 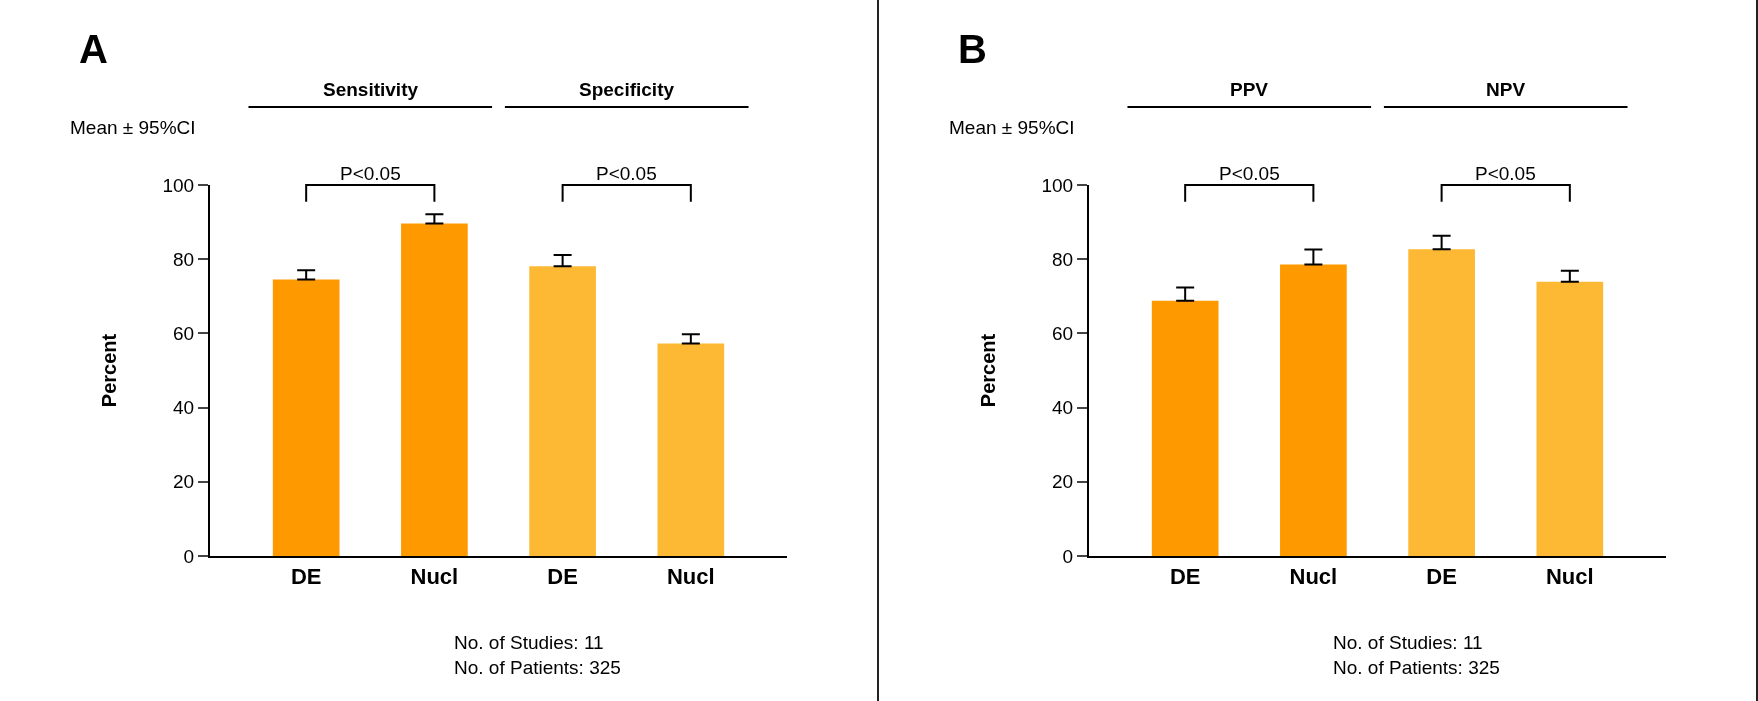 What do you see at coordinates (371, 89) in the screenshot?
I see `text: Sensitivity` at bounding box center [371, 89].